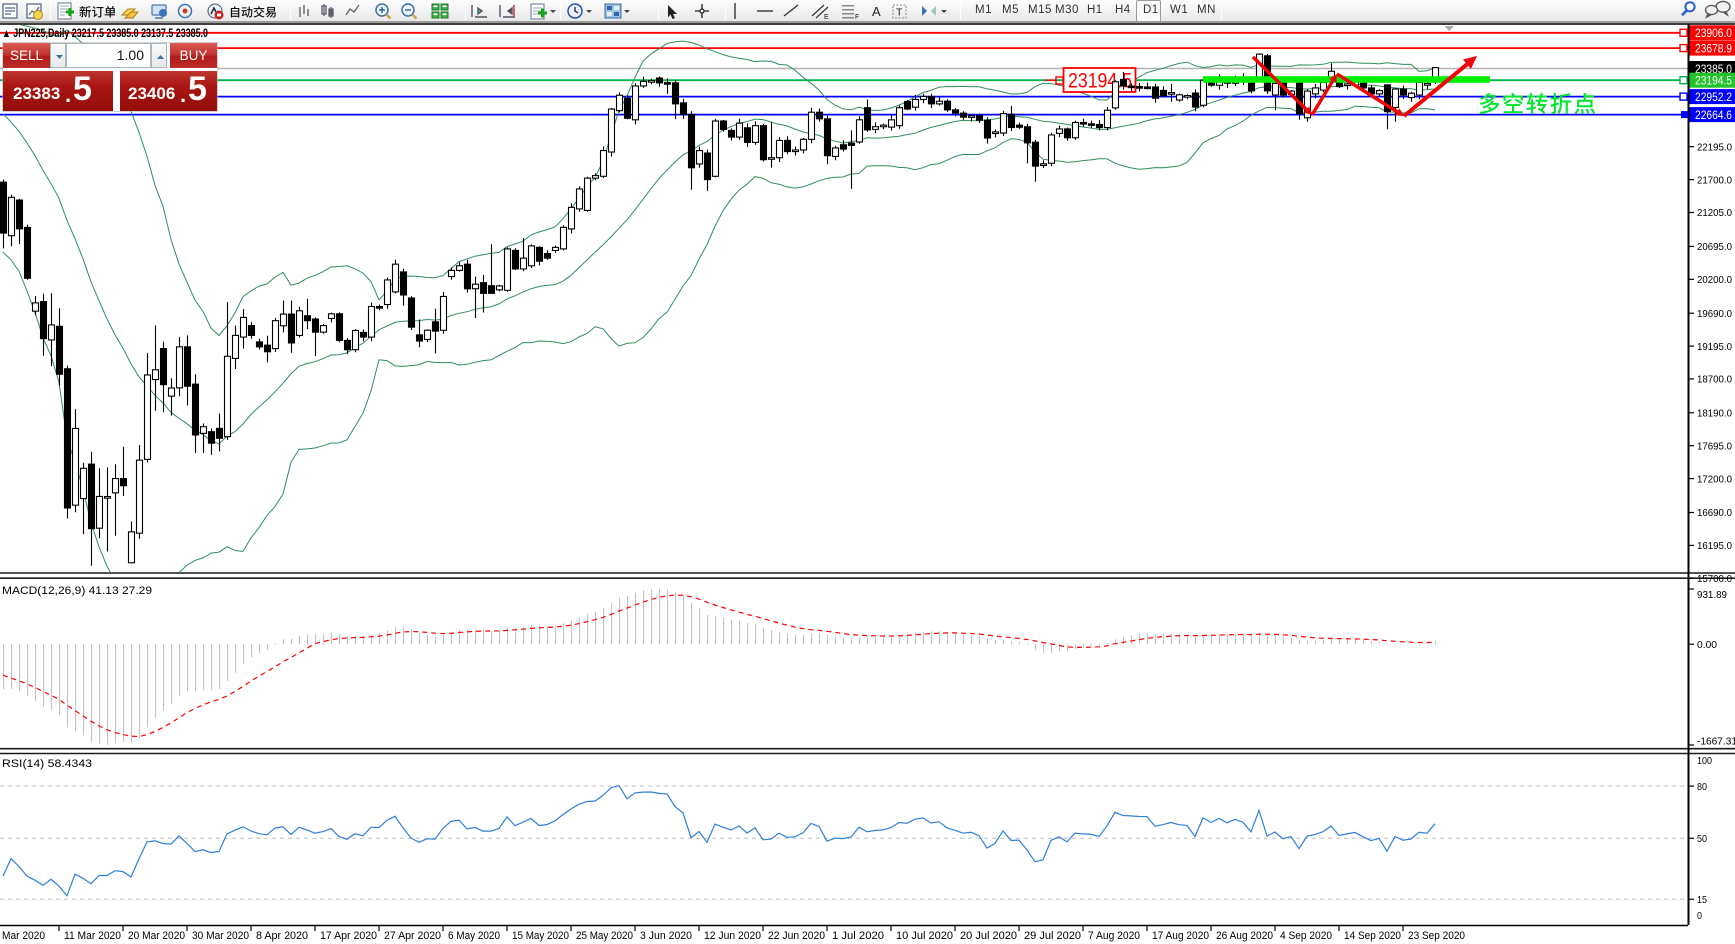 This screenshot has height=944, width=1735. What do you see at coordinates (899, 13) in the screenshot?
I see `svg-text: T` at bounding box center [899, 13].